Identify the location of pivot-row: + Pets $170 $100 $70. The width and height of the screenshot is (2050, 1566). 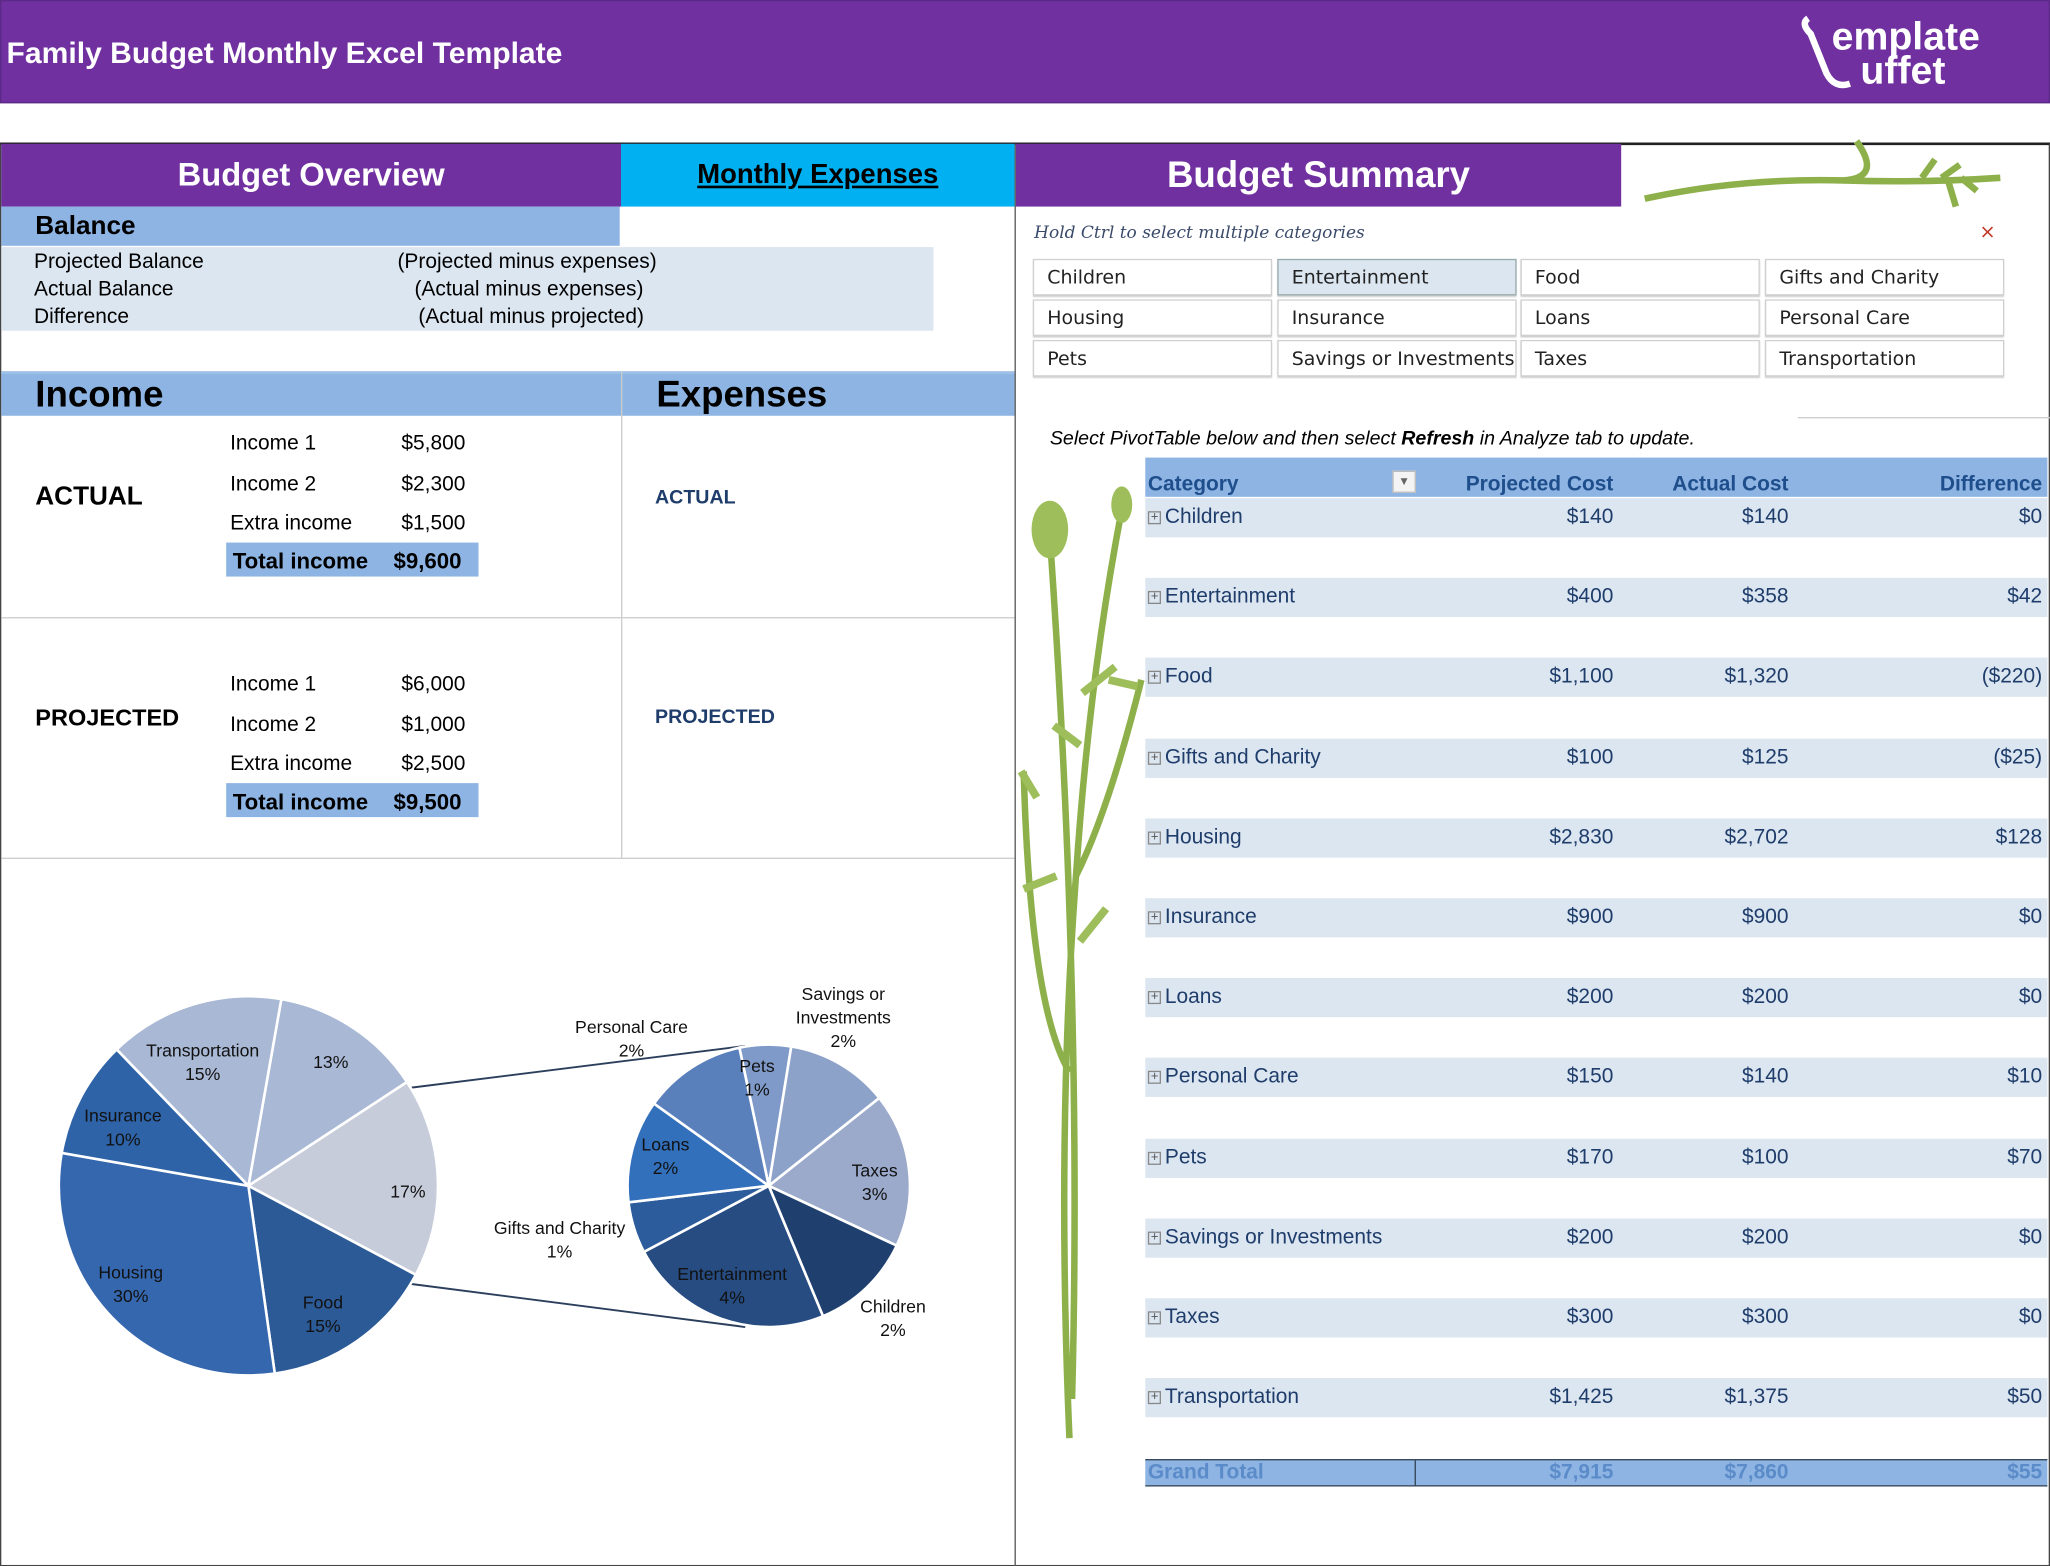
(1596, 1158).